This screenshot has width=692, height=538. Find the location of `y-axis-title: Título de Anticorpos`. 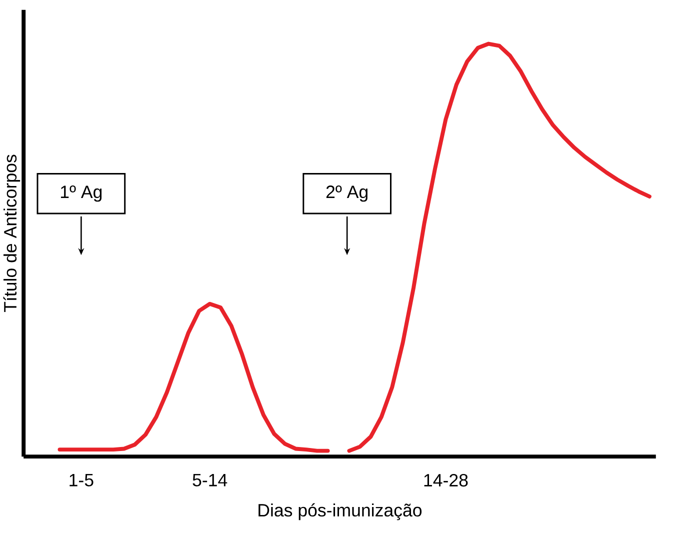

y-axis-title: Título de Anticorpos is located at coordinates (11, 233).